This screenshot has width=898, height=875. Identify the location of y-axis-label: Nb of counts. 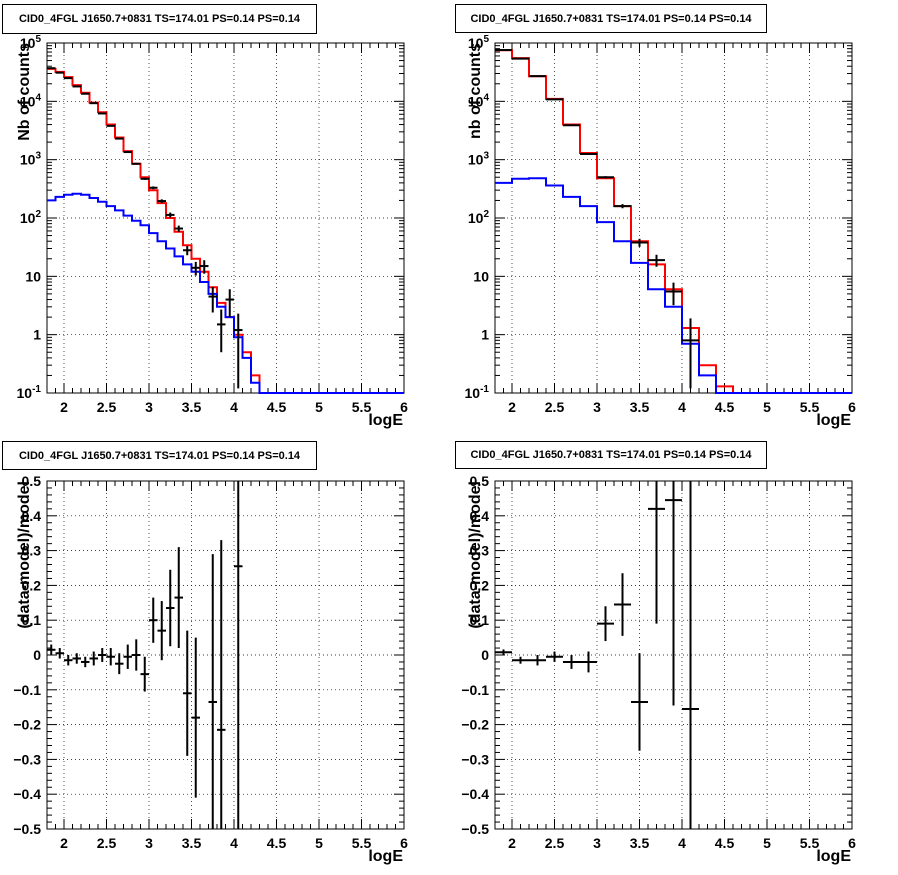
(24, 92).